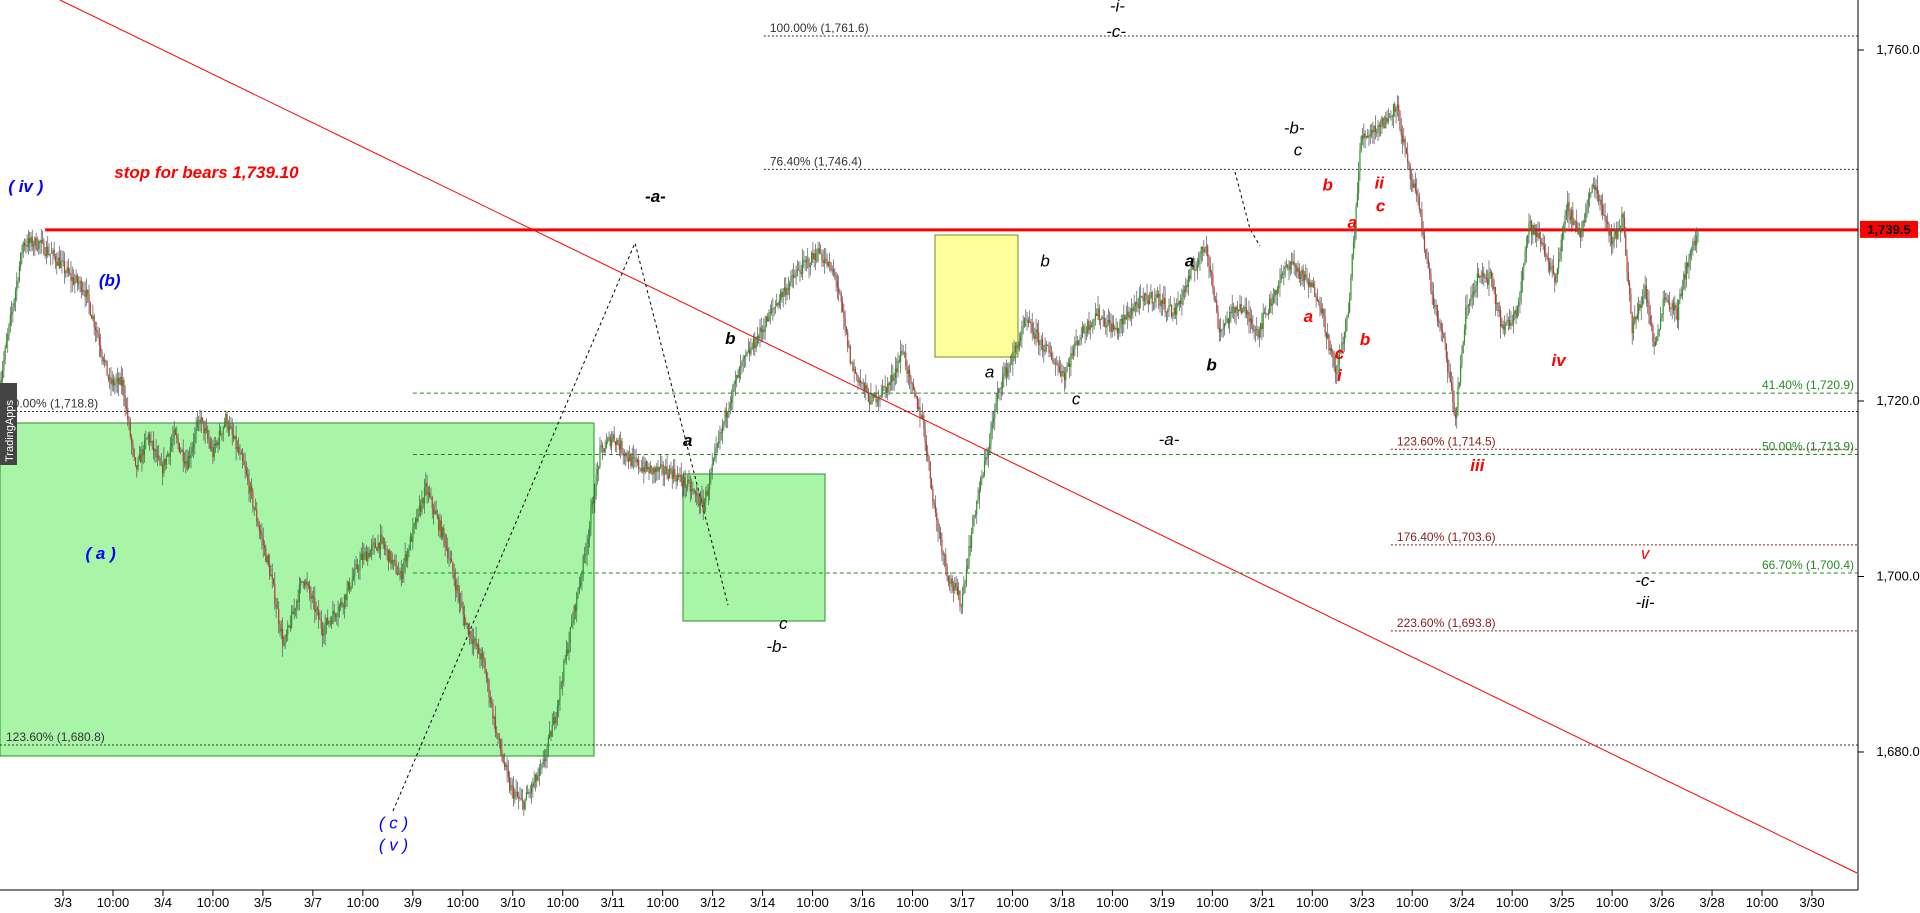 This screenshot has height=913, width=1920. What do you see at coordinates (1412, 902) in the screenshot?
I see `x-tick-label: 10:00` at bounding box center [1412, 902].